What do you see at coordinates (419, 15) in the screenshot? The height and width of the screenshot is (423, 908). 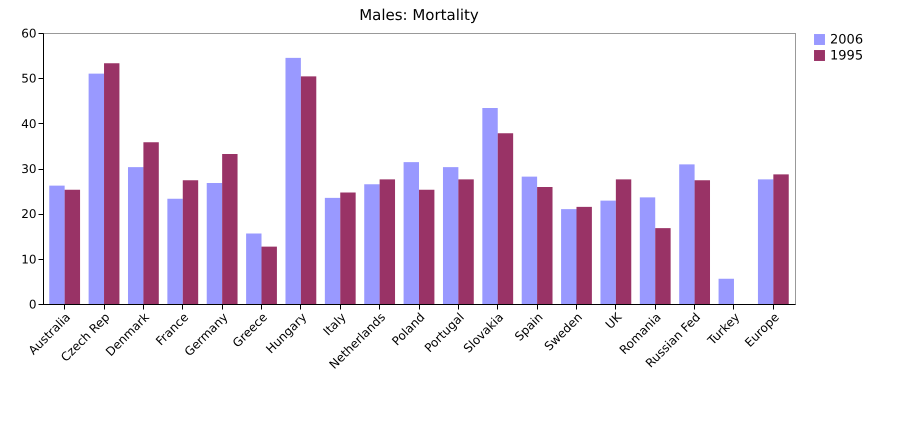 I see `chart-title: Males: Mortality` at bounding box center [419, 15].